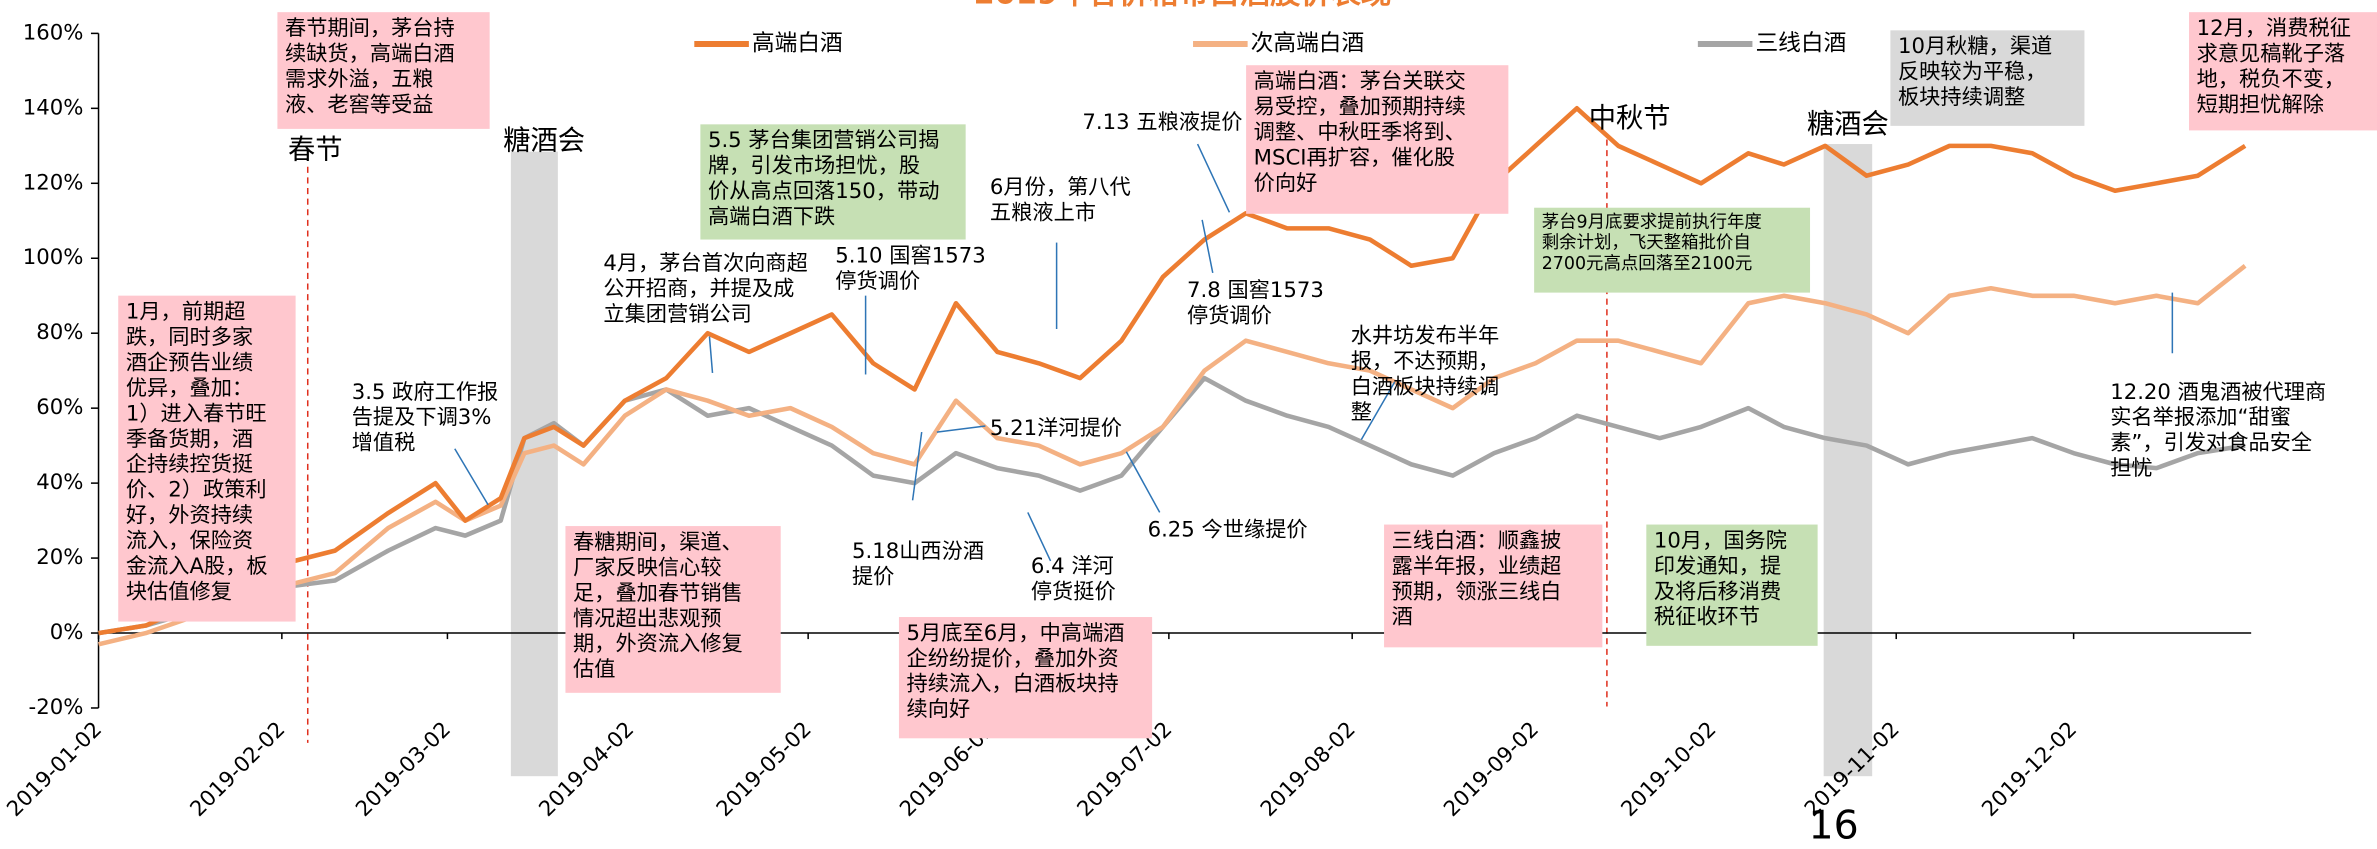 The image size is (2377, 849). What do you see at coordinates (1360, 132) in the screenshot?
I see `annotation-text: 调整、中秋旺季将到、` at bounding box center [1360, 132].